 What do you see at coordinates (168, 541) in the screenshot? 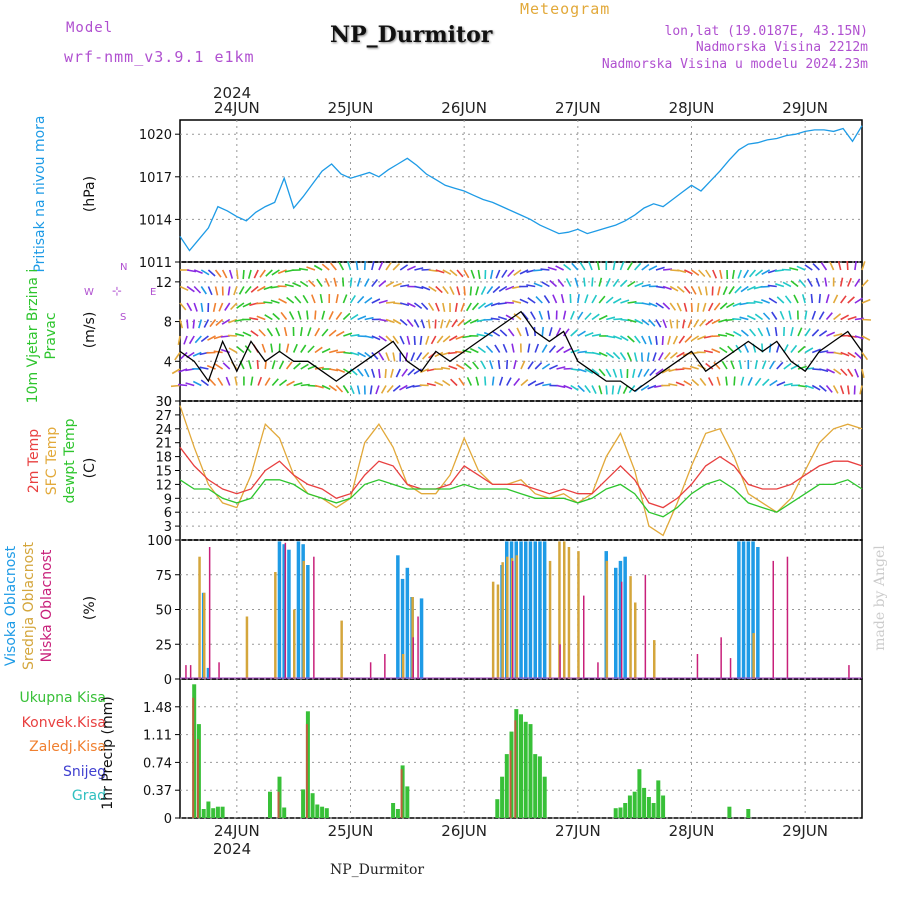
I see `y-tick-label: 0` at bounding box center [168, 541].